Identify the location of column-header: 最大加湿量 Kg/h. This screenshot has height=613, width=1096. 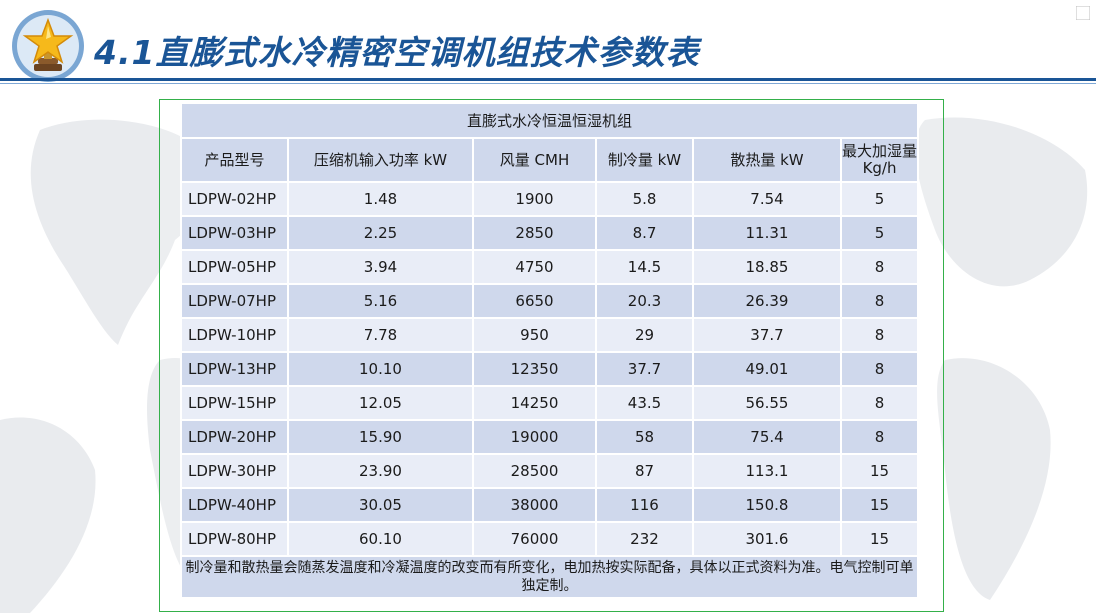
(879, 160).